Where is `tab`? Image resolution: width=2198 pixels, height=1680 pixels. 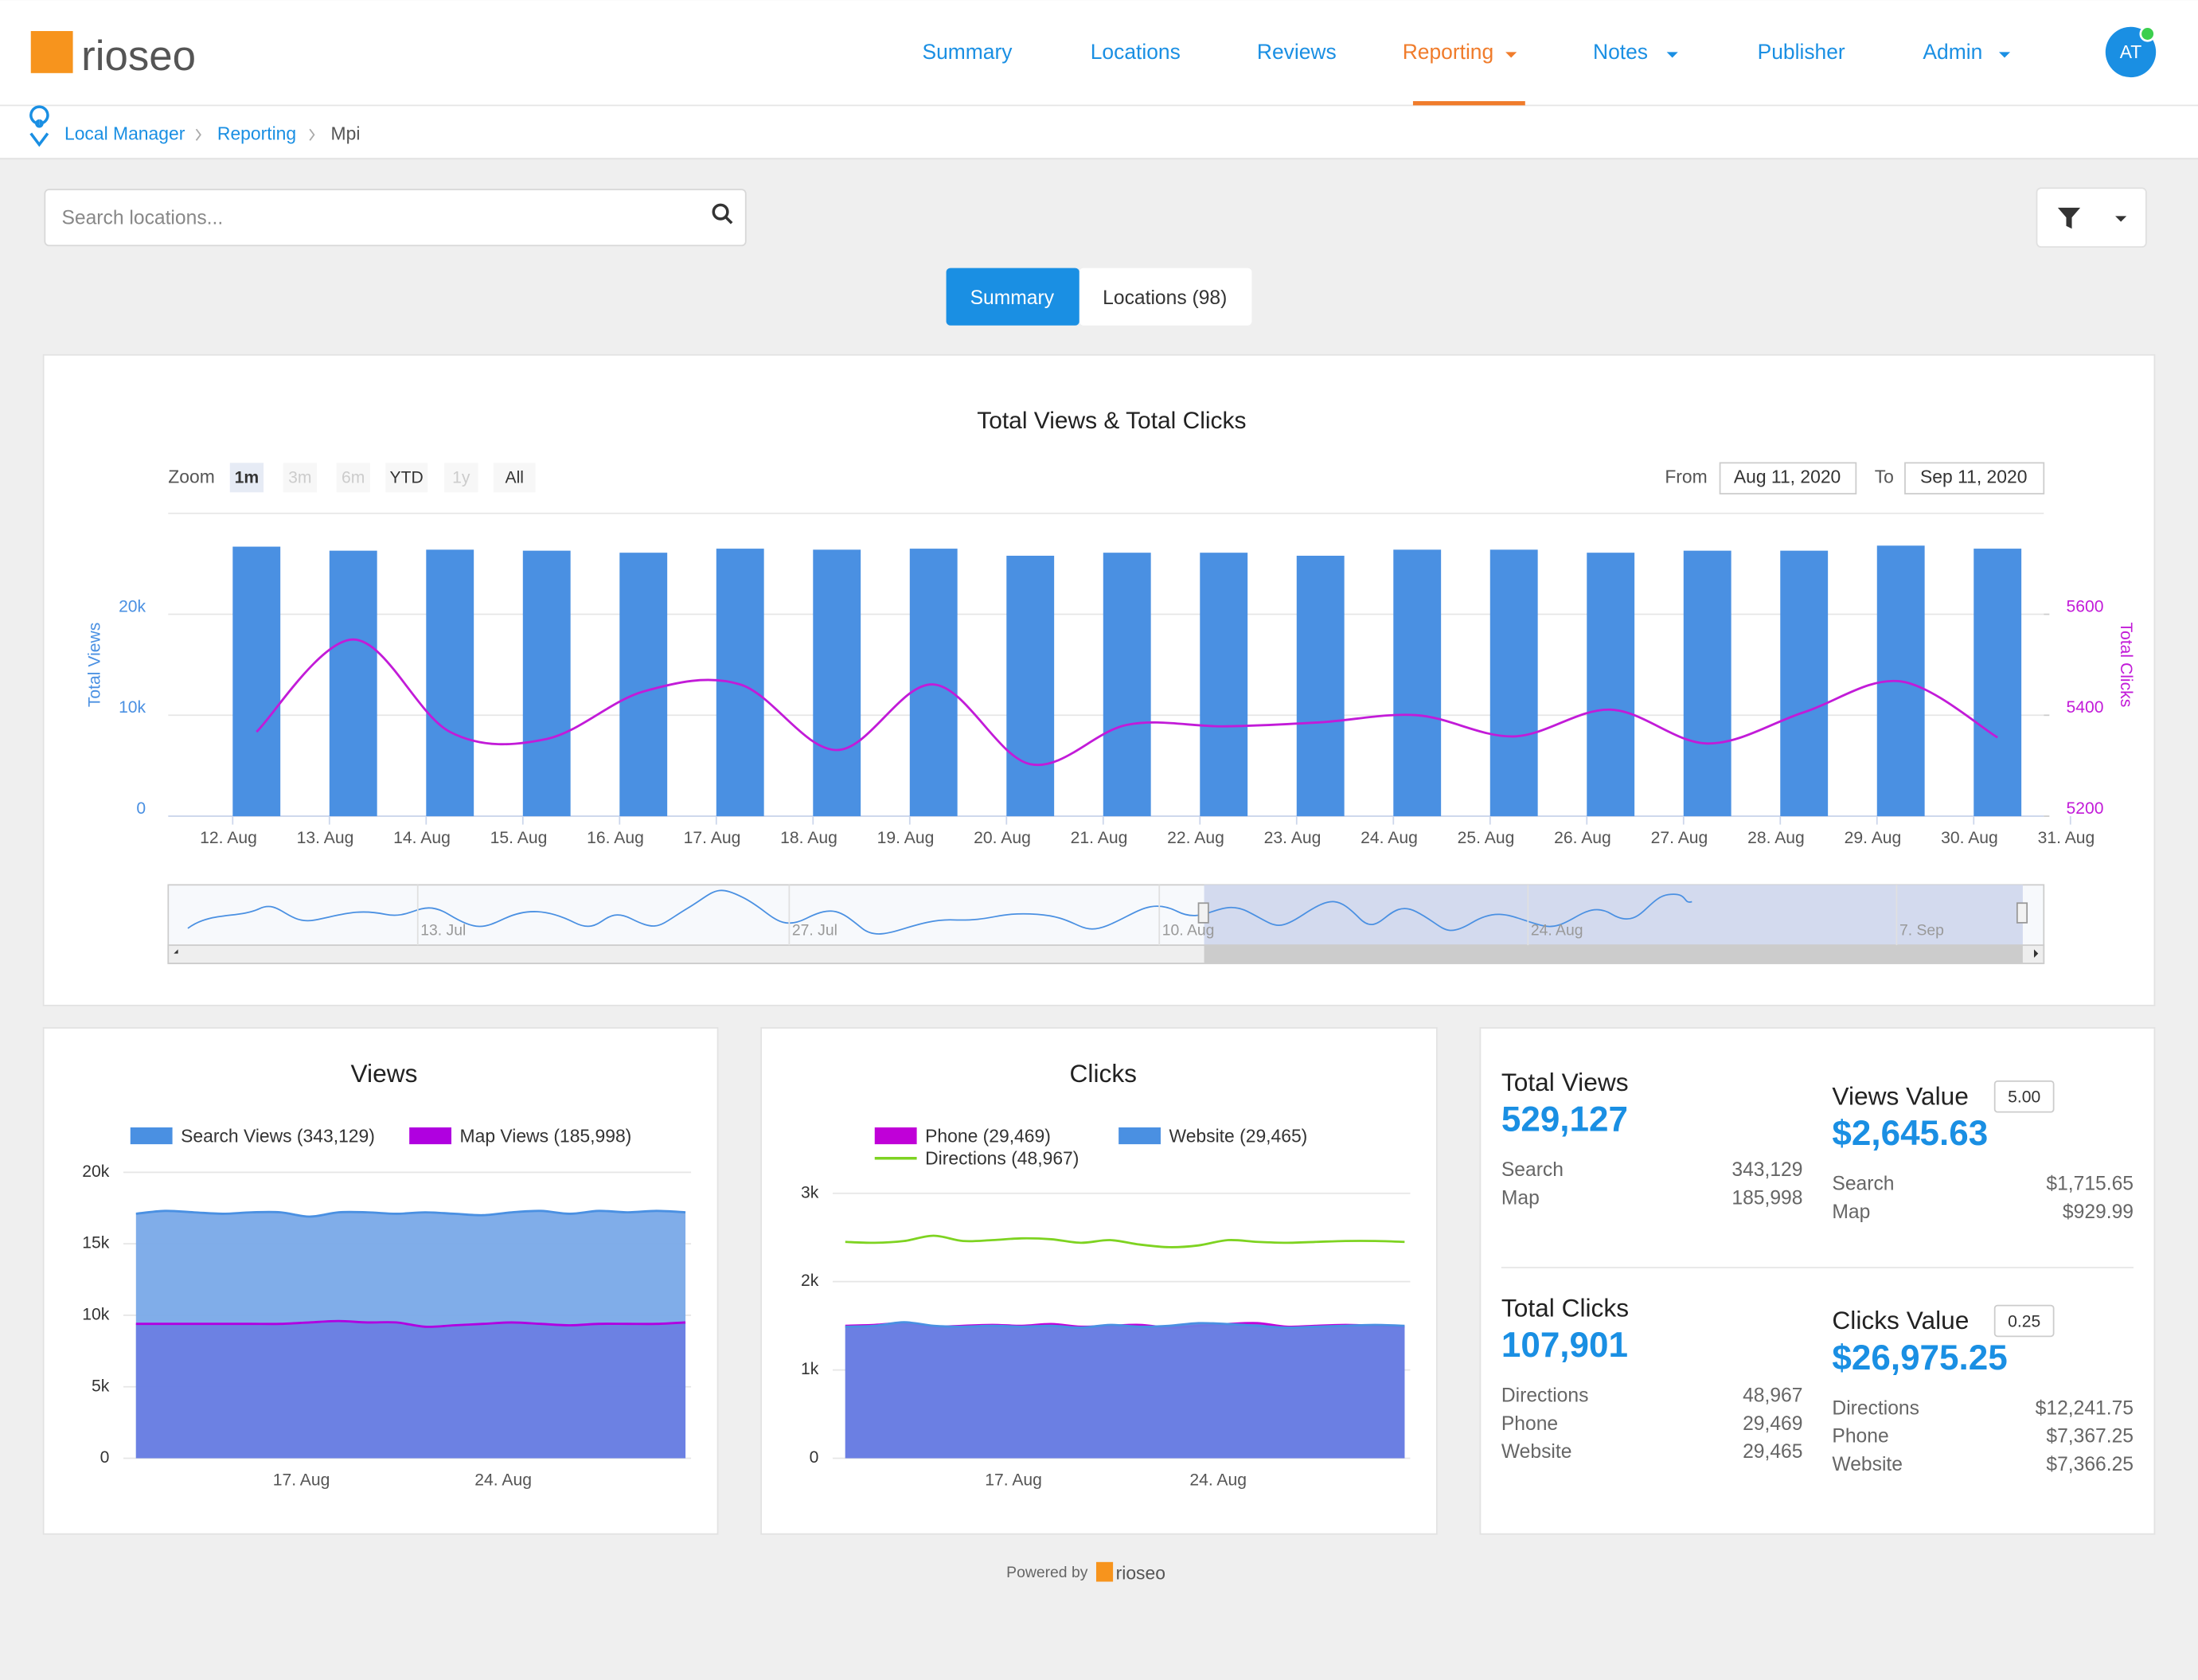 tab is located at coordinates (1165, 297).